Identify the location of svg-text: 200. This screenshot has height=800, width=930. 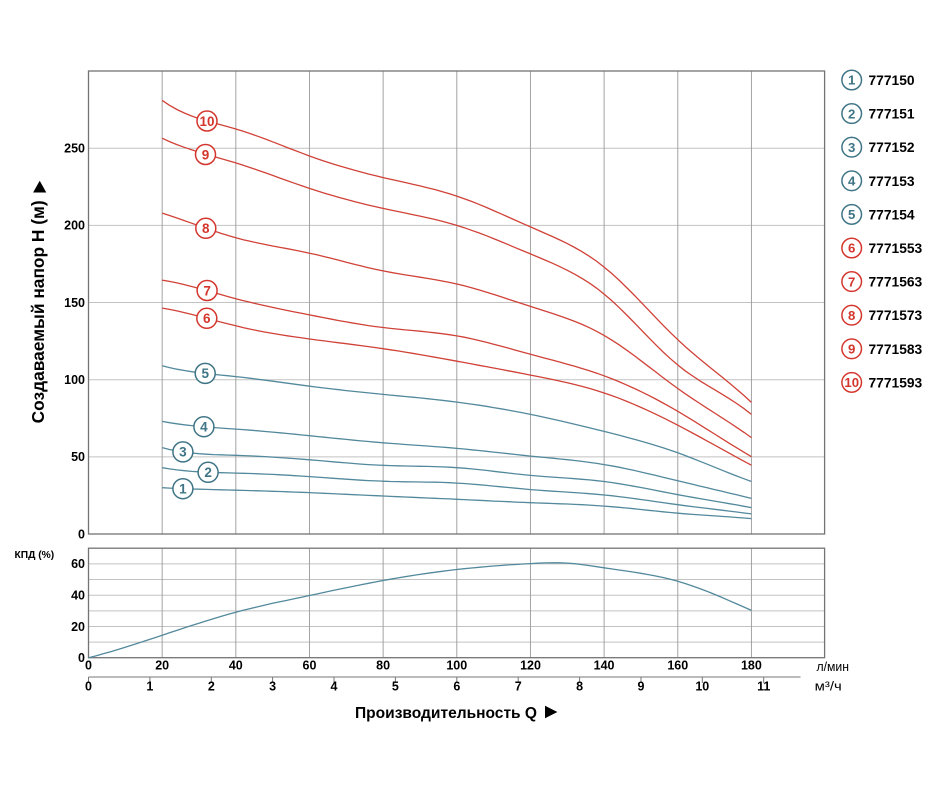
(74, 226).